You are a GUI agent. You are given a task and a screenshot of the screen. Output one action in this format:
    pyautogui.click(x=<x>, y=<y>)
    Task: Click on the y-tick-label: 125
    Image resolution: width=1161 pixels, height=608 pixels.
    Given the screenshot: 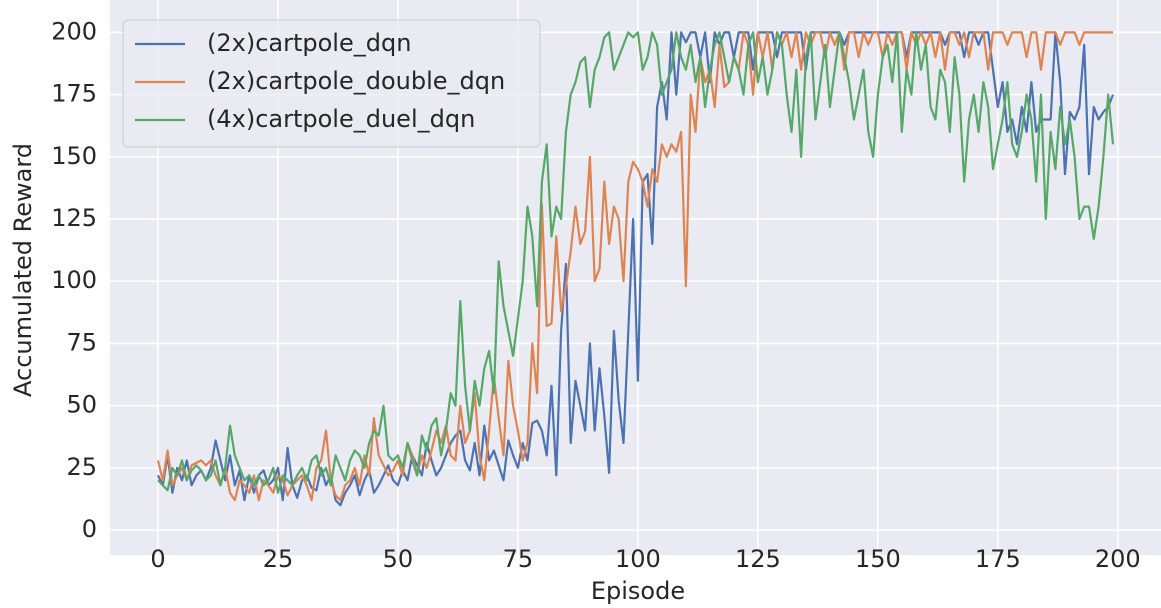 What is the action you would take?
    pyautogui.click(x=74, y=218)
    